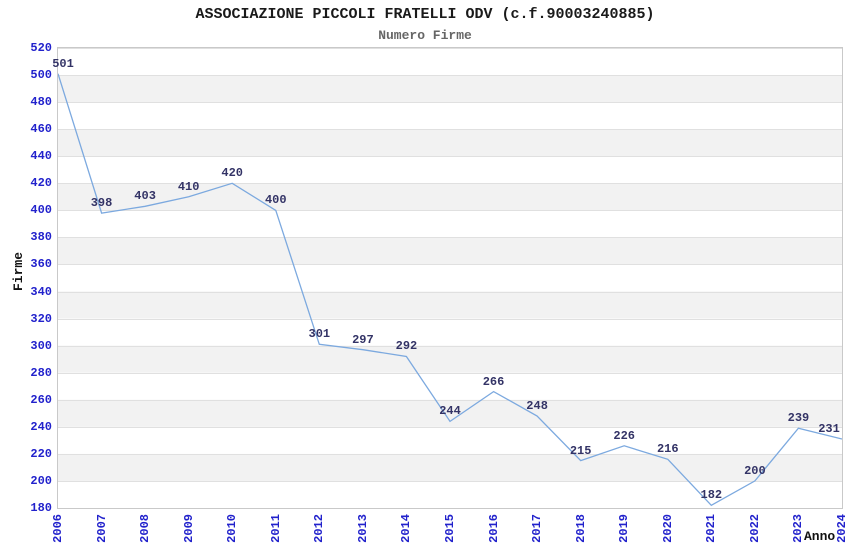  What do you see at coordinates (537, 406) in the screenshot?
I see `data-point-label: 248` at bounding box center [537, 406].